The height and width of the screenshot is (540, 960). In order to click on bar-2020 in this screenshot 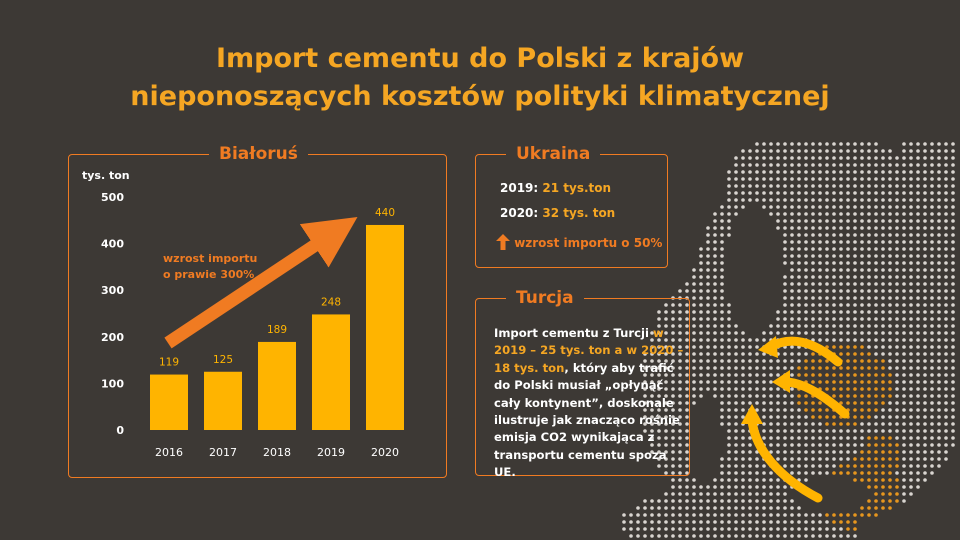, I will do `click(385, 327)`.